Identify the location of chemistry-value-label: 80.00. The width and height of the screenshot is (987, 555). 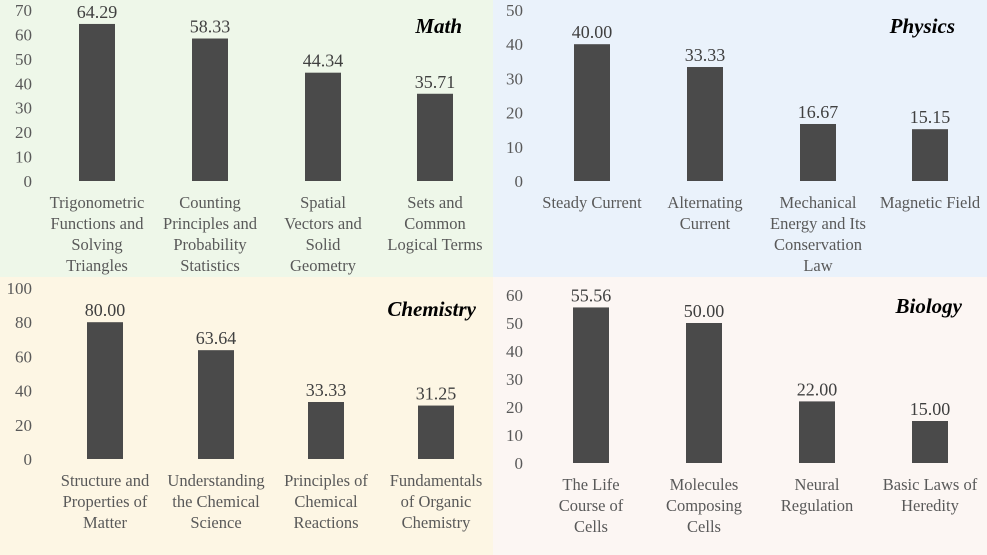
(105, 310).